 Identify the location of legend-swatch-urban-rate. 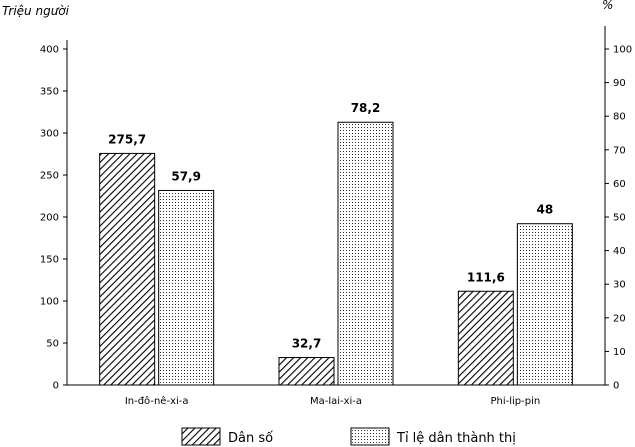
(370, 436).